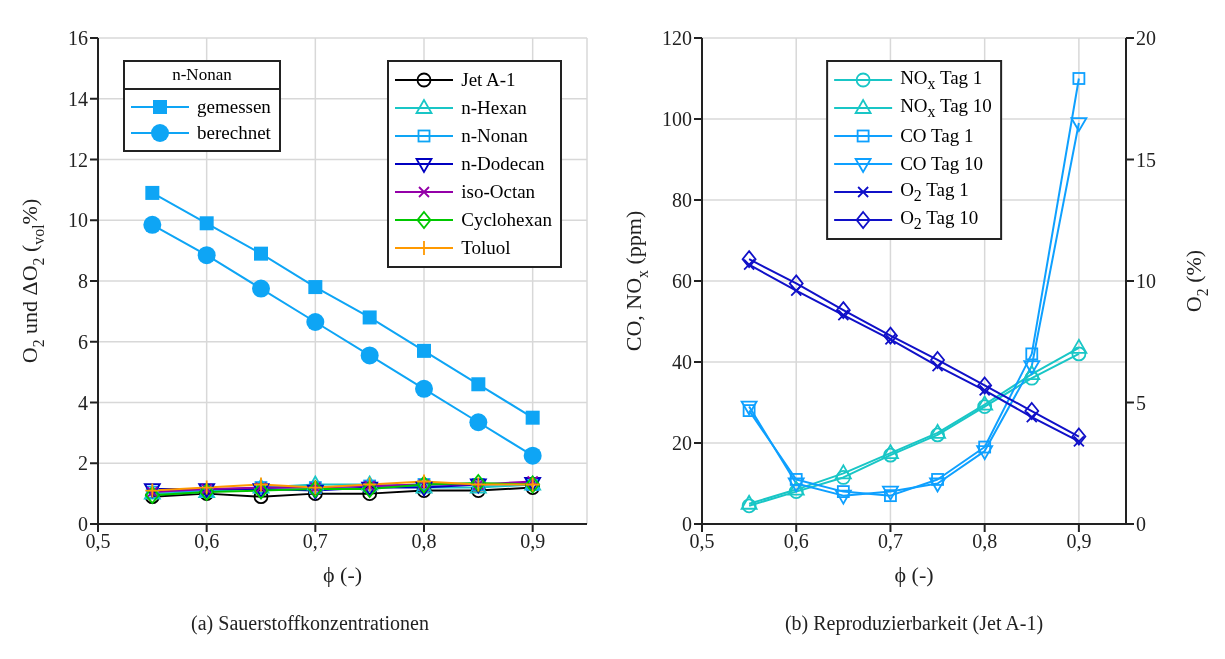 Image resolution: width=1225 pixels, height=659 pixels. I want to click on y-tick-label: 10, so click(78, 220).